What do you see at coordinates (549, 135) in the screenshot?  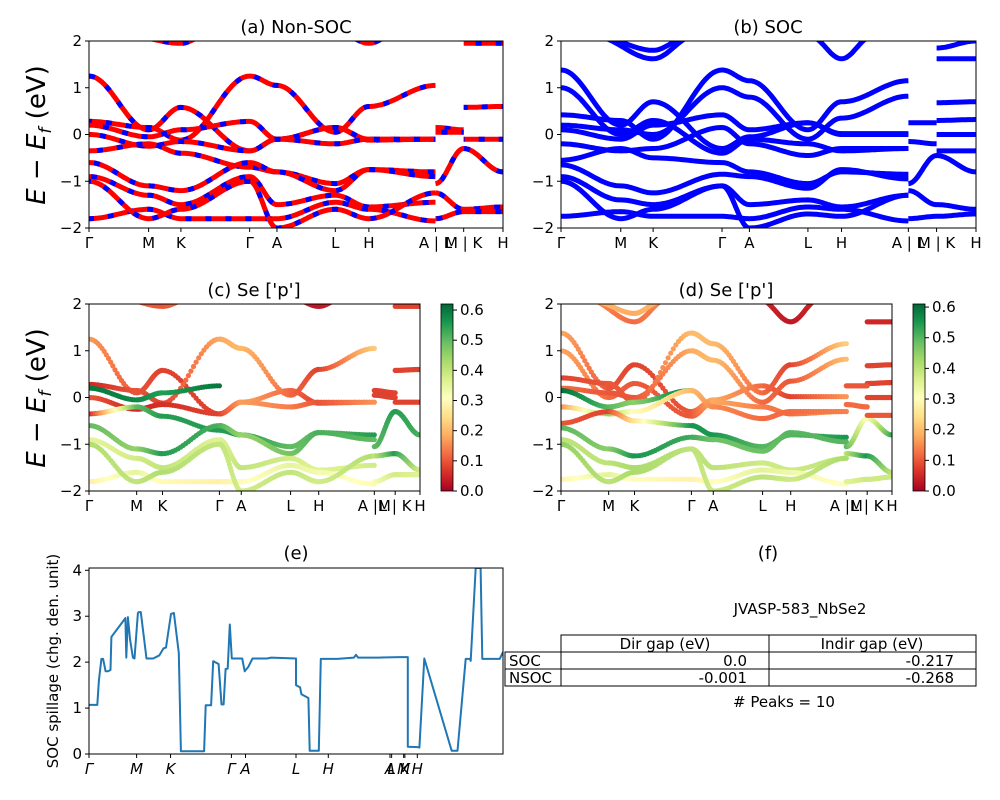 I see `y-tick-label: 0` at bounding box center [549, 135].